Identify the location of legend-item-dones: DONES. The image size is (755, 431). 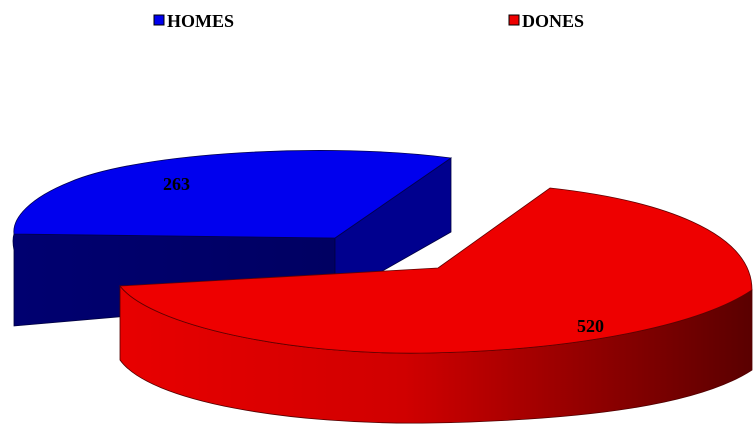
(546, 21).